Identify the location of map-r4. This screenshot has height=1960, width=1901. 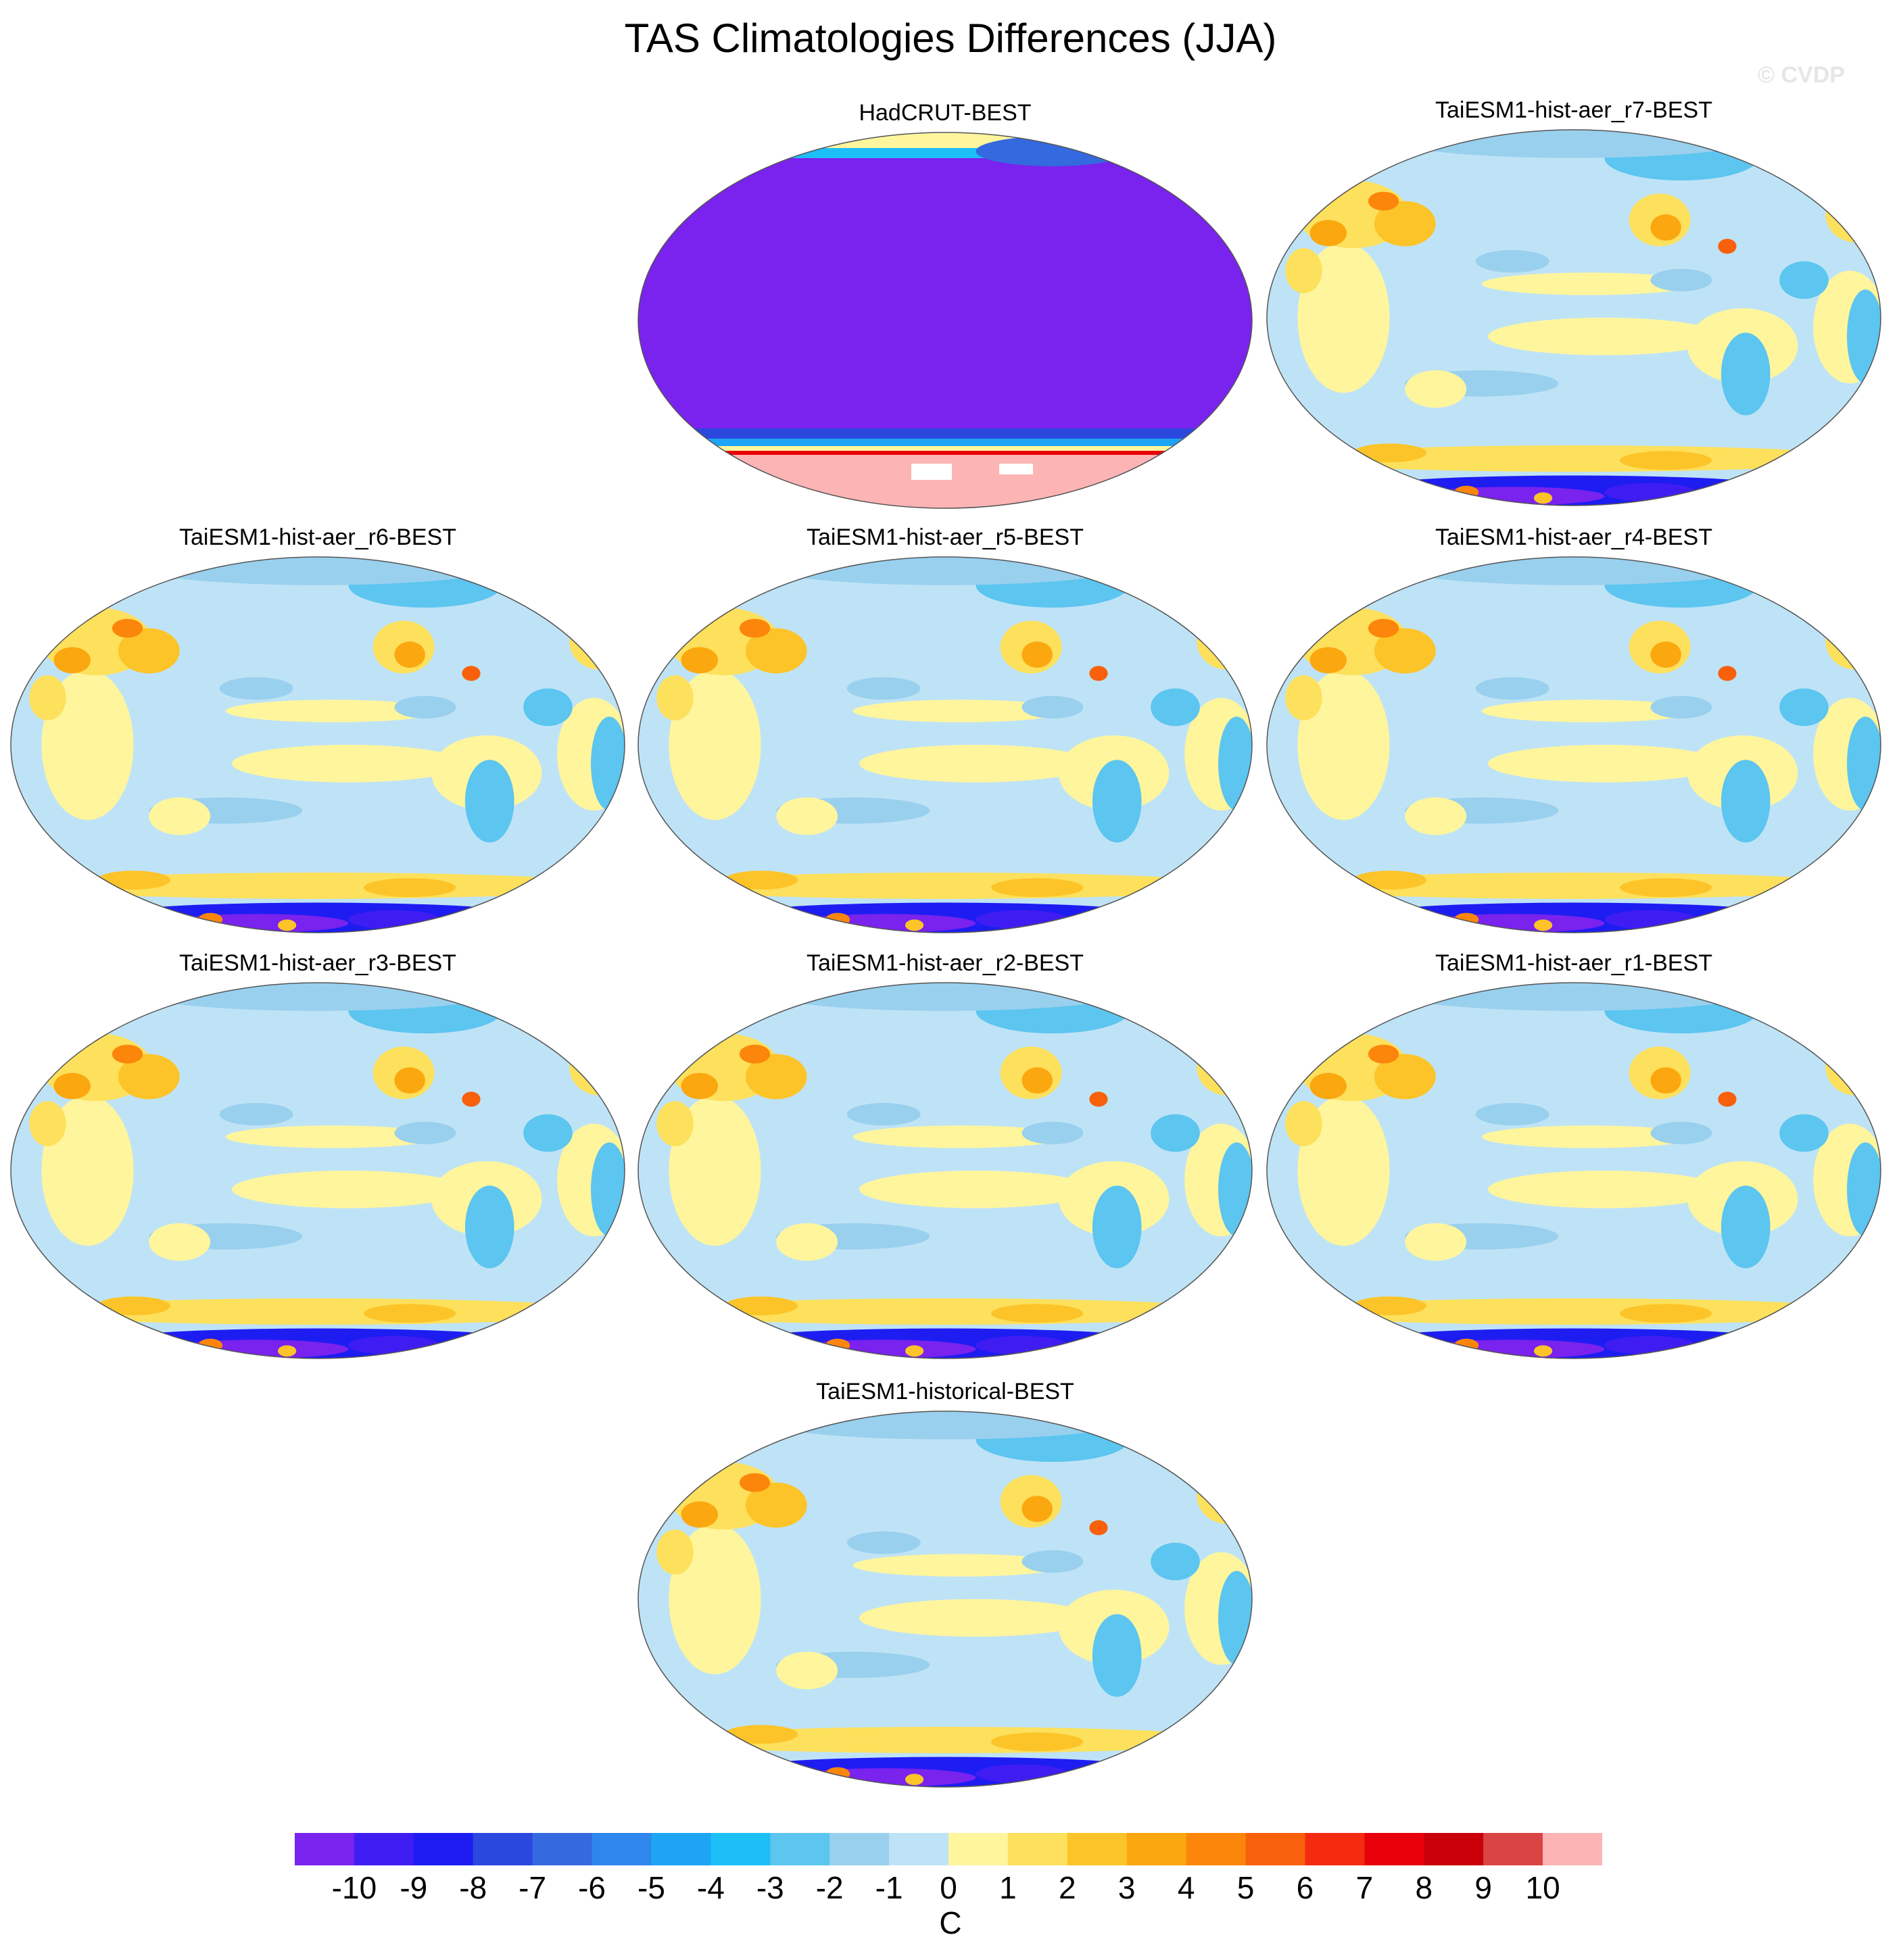
(1573, 744).